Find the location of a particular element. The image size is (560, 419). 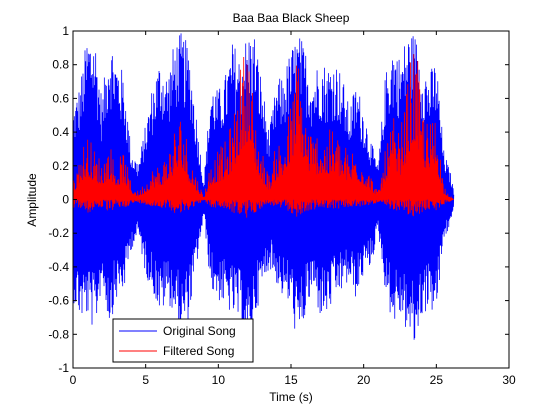

y-axis-label: Amplitude is located at coordinates (32, 200).